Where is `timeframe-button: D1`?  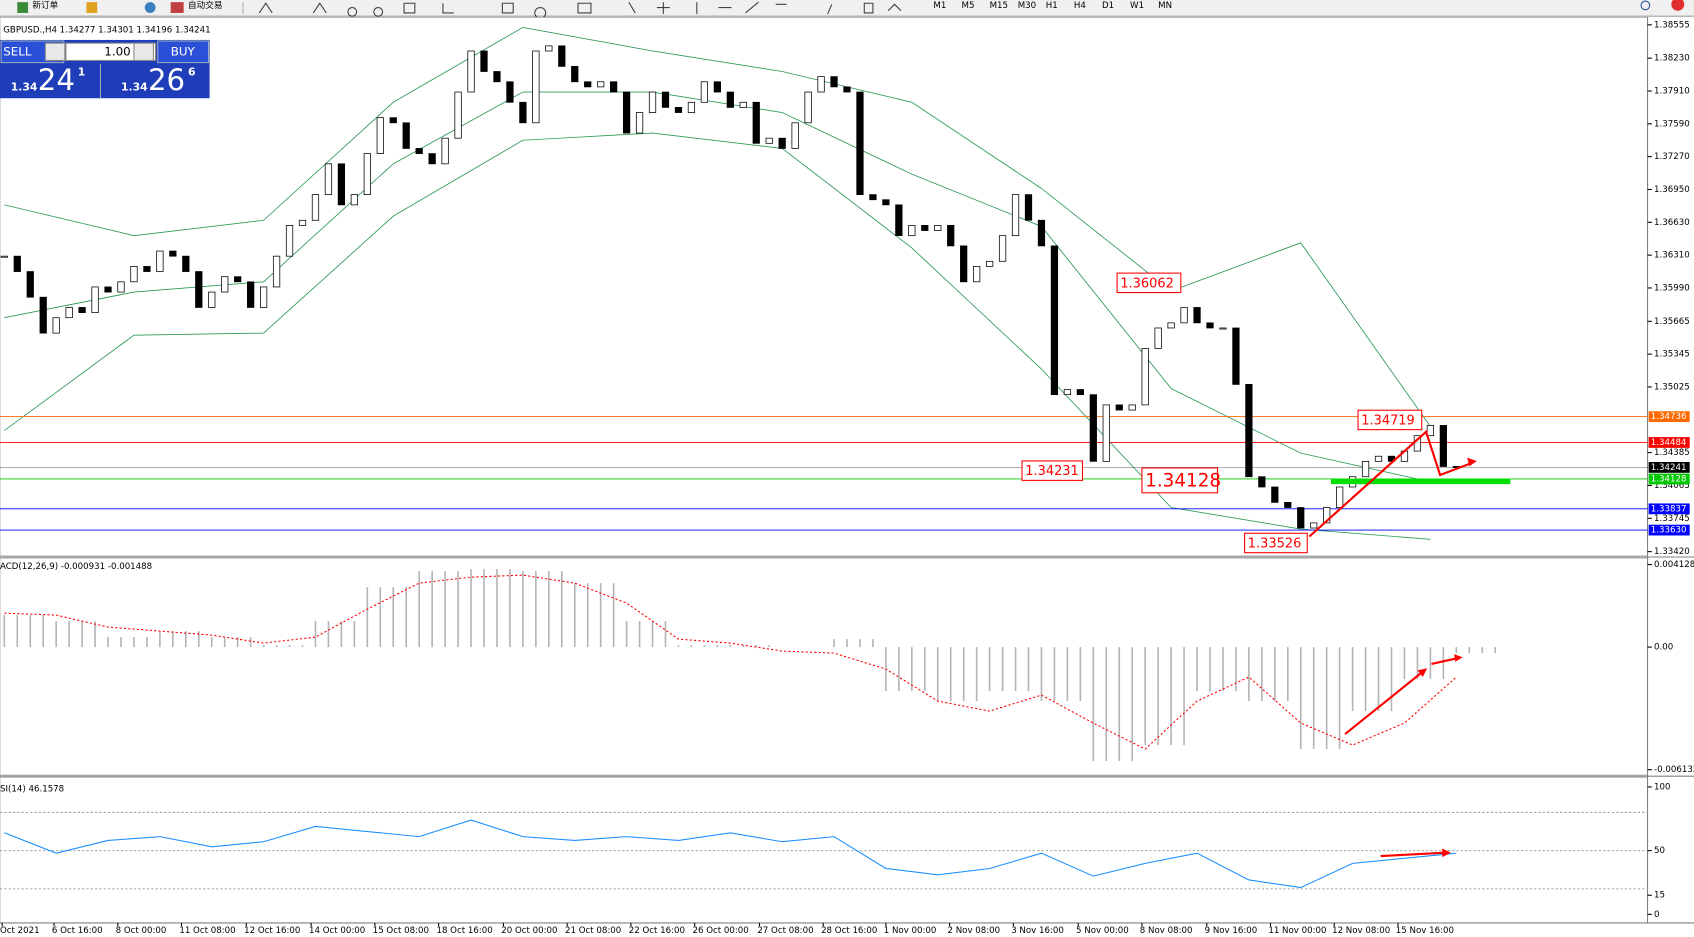 timeframe-button: D1 is located at coordinates (1108, 6).